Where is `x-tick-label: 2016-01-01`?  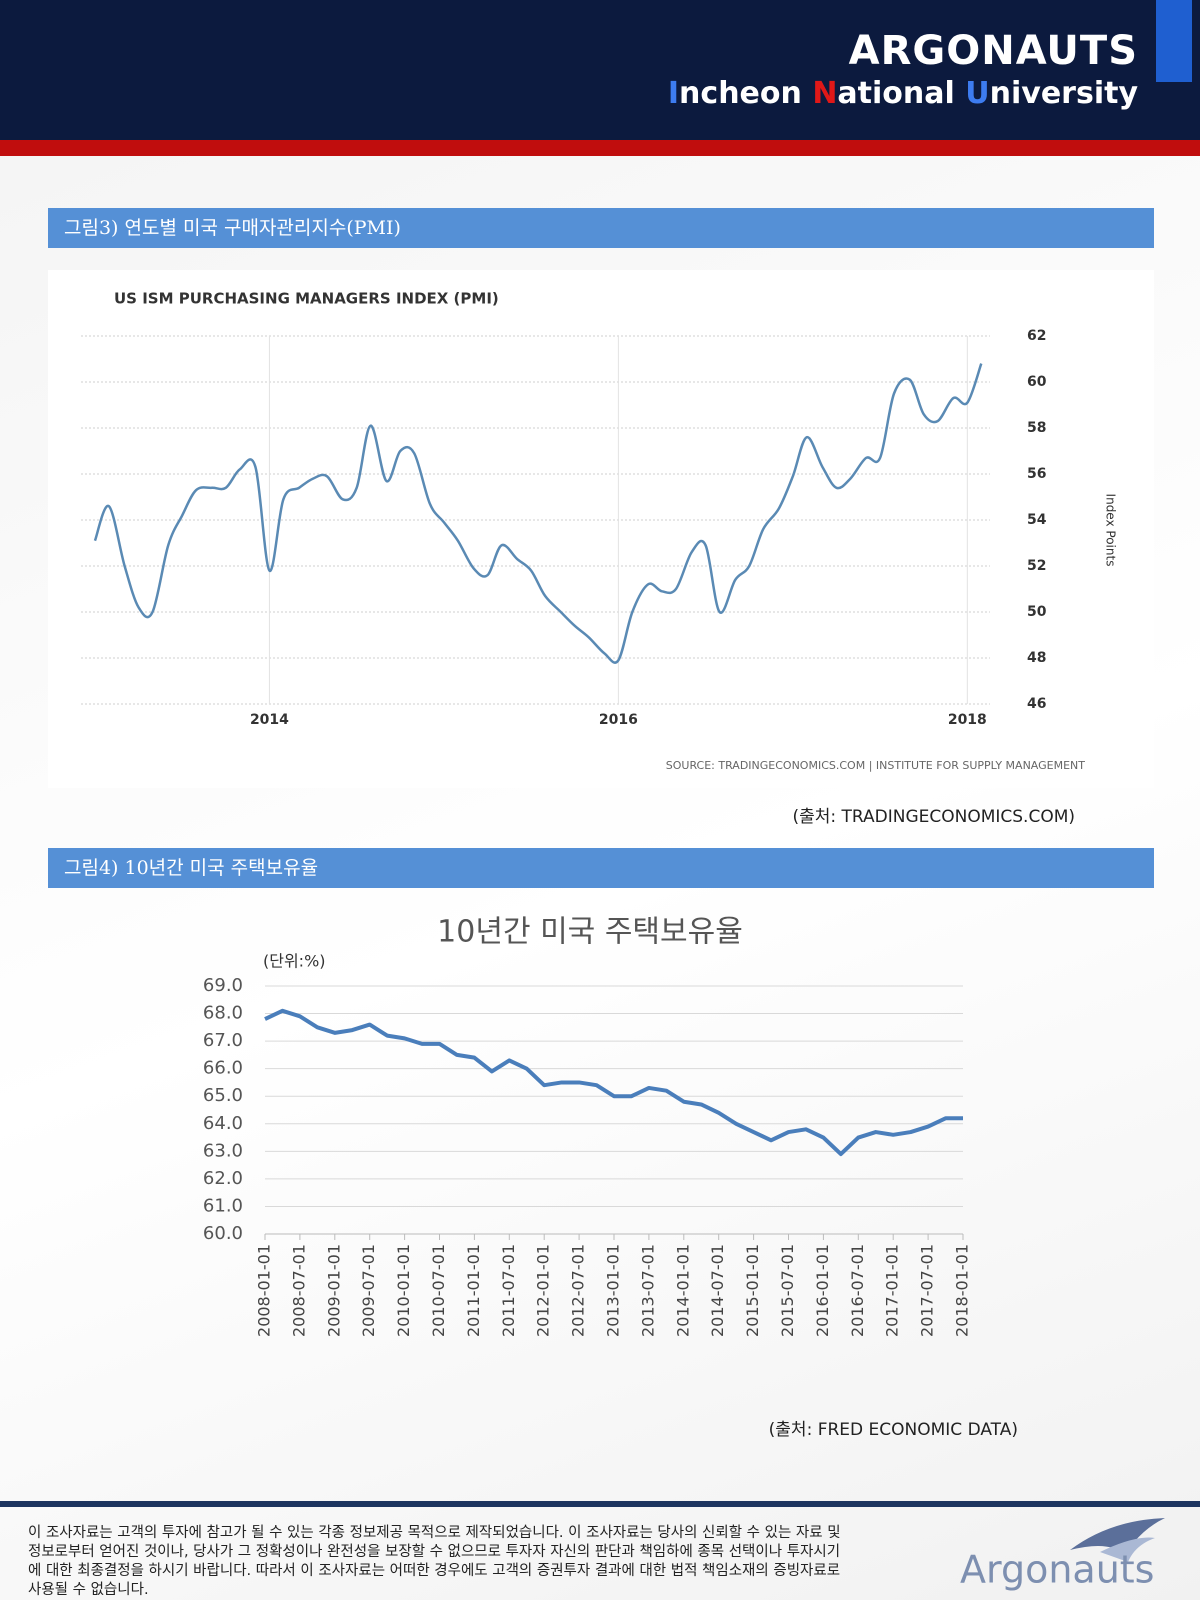
x-tick-label: 2016-01-01 is located at coordinates (822, 1290).